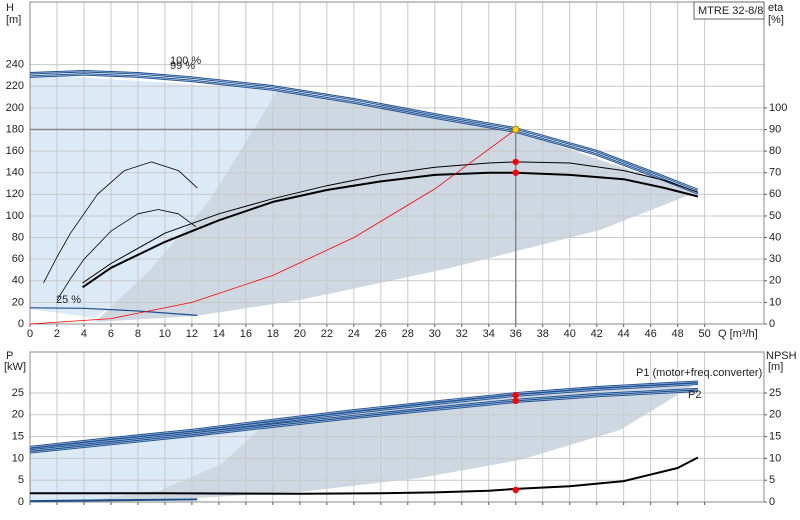  I want to click on annotation: P2, so click(694, 395).